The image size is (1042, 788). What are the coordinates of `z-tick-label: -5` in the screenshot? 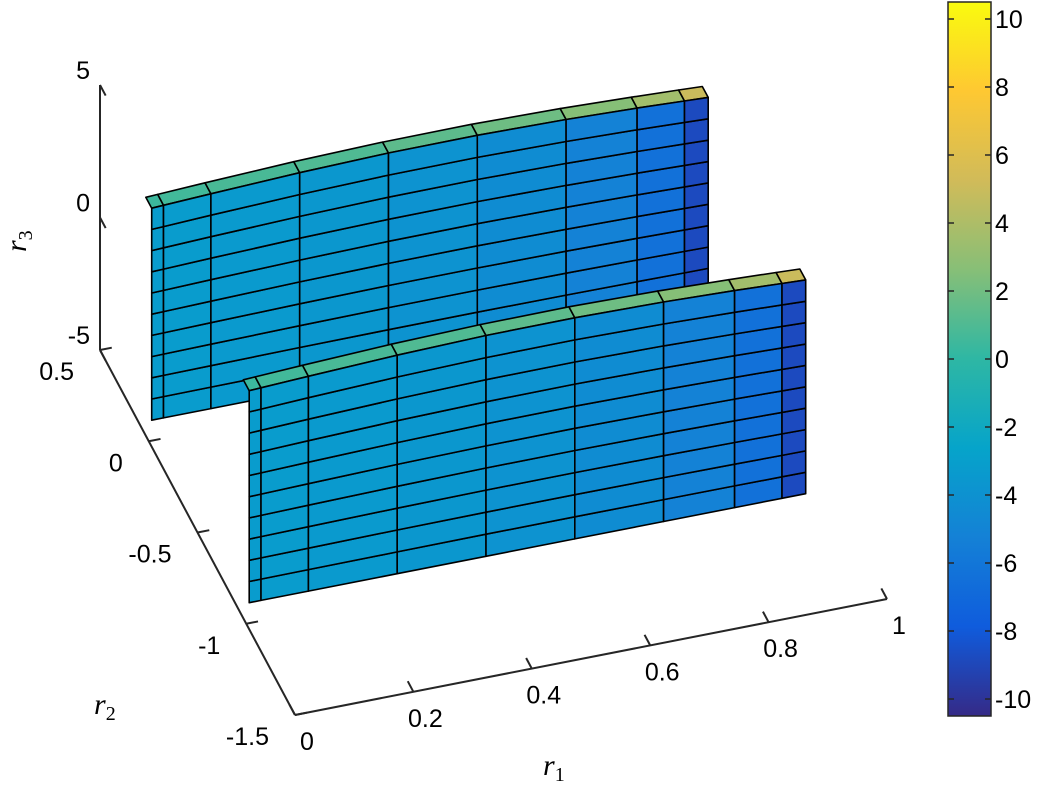 It's located at (79, 336).